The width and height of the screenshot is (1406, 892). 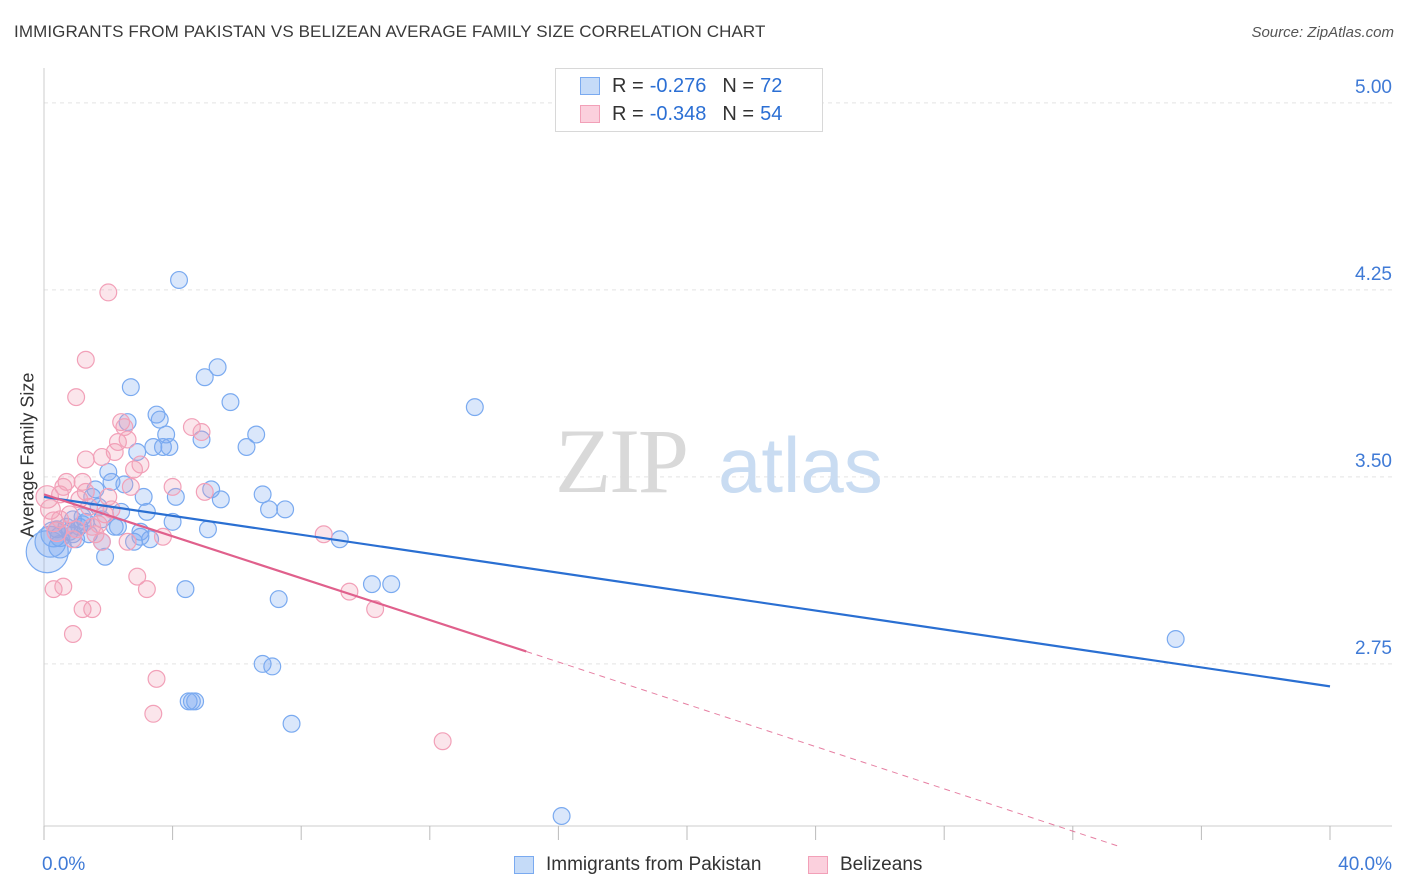 What do you see at coordinates (654, 864) in the screenshot?
I see `bottom-legend-label-pakistan: Immigrants from Pakistan` at bounding box center [654, 864].